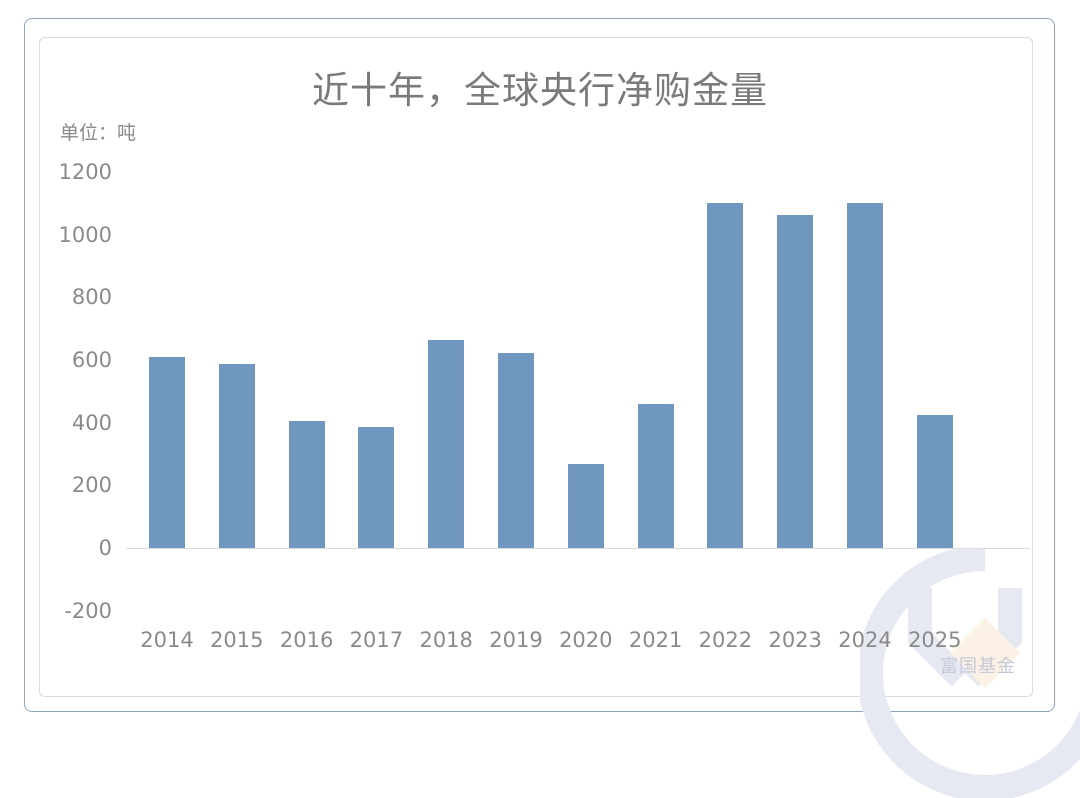 The image size is (1080, 798). I want to click on x-tick-label: 2022, so click(725, 640).